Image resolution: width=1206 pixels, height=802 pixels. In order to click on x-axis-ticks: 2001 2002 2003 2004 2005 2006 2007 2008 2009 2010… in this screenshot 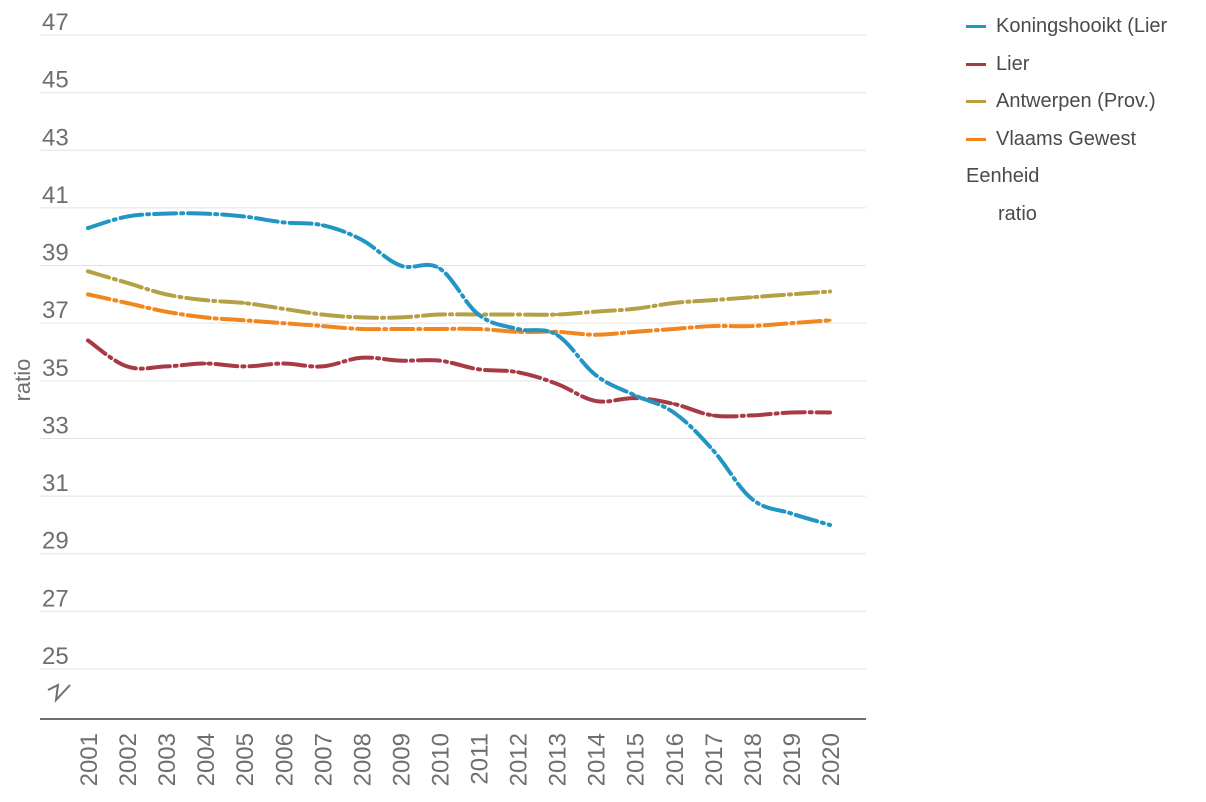, I will do `click(460, 759)`.